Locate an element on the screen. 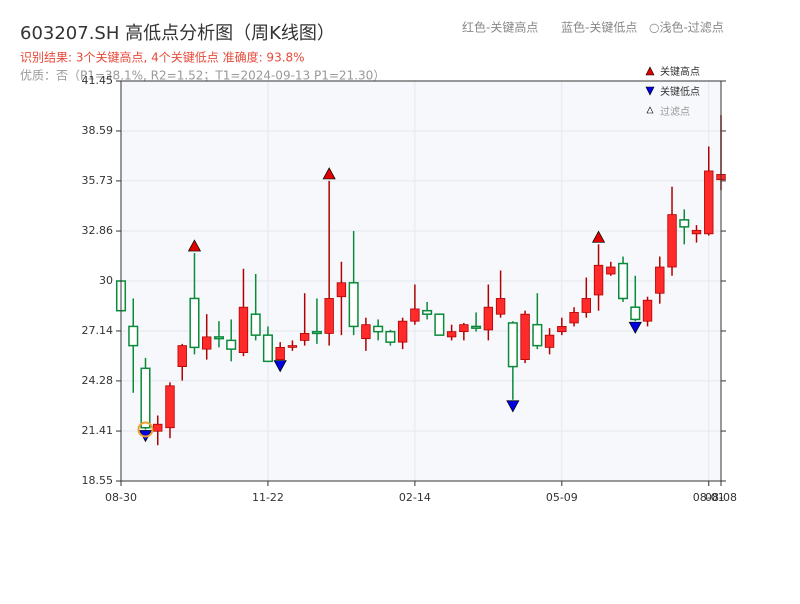 Image resolution: width=800 pixels, height=604 pixels. y-tick-label: 27.14 is located at coordinates (98, 330).